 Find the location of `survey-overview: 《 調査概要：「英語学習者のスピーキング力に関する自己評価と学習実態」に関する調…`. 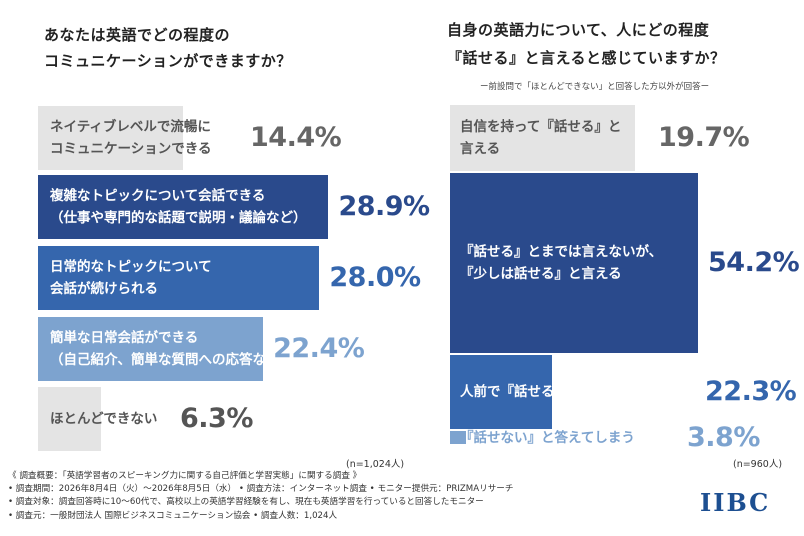

survey-overview: 《 調査概要：「英語学習者のスピーキング力に関する自己評価と学習実態」に関する調… is located at coordinates (260, 496).